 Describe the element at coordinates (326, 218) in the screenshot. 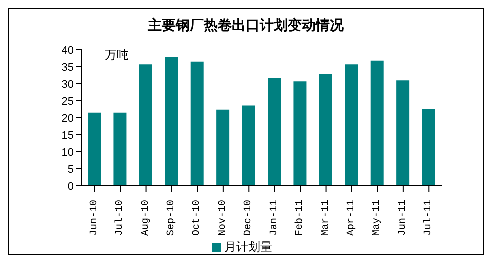

I see `x-tick-label: Mar-11` at that location.